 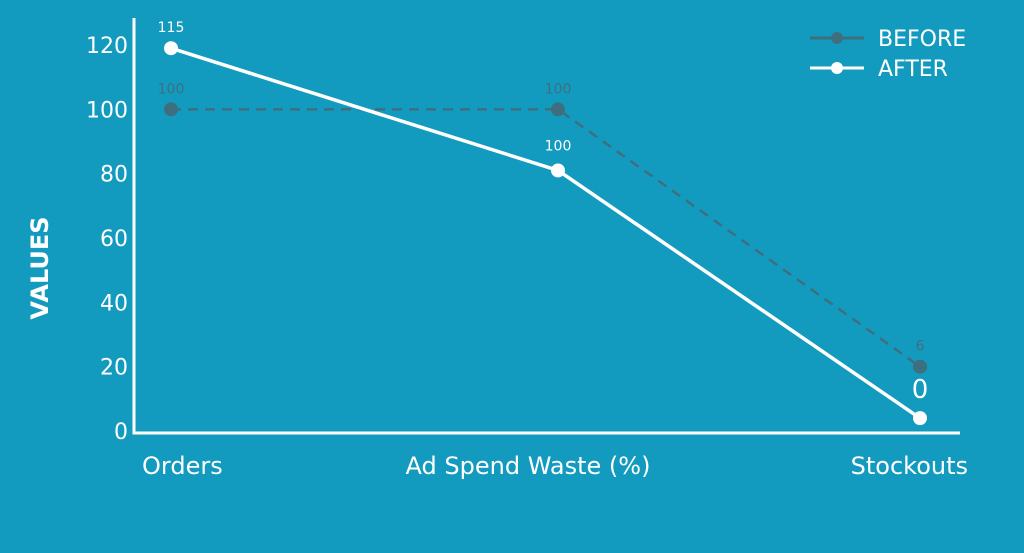 I want to click on y-tick-label: 100, so click(x=107, y=110).